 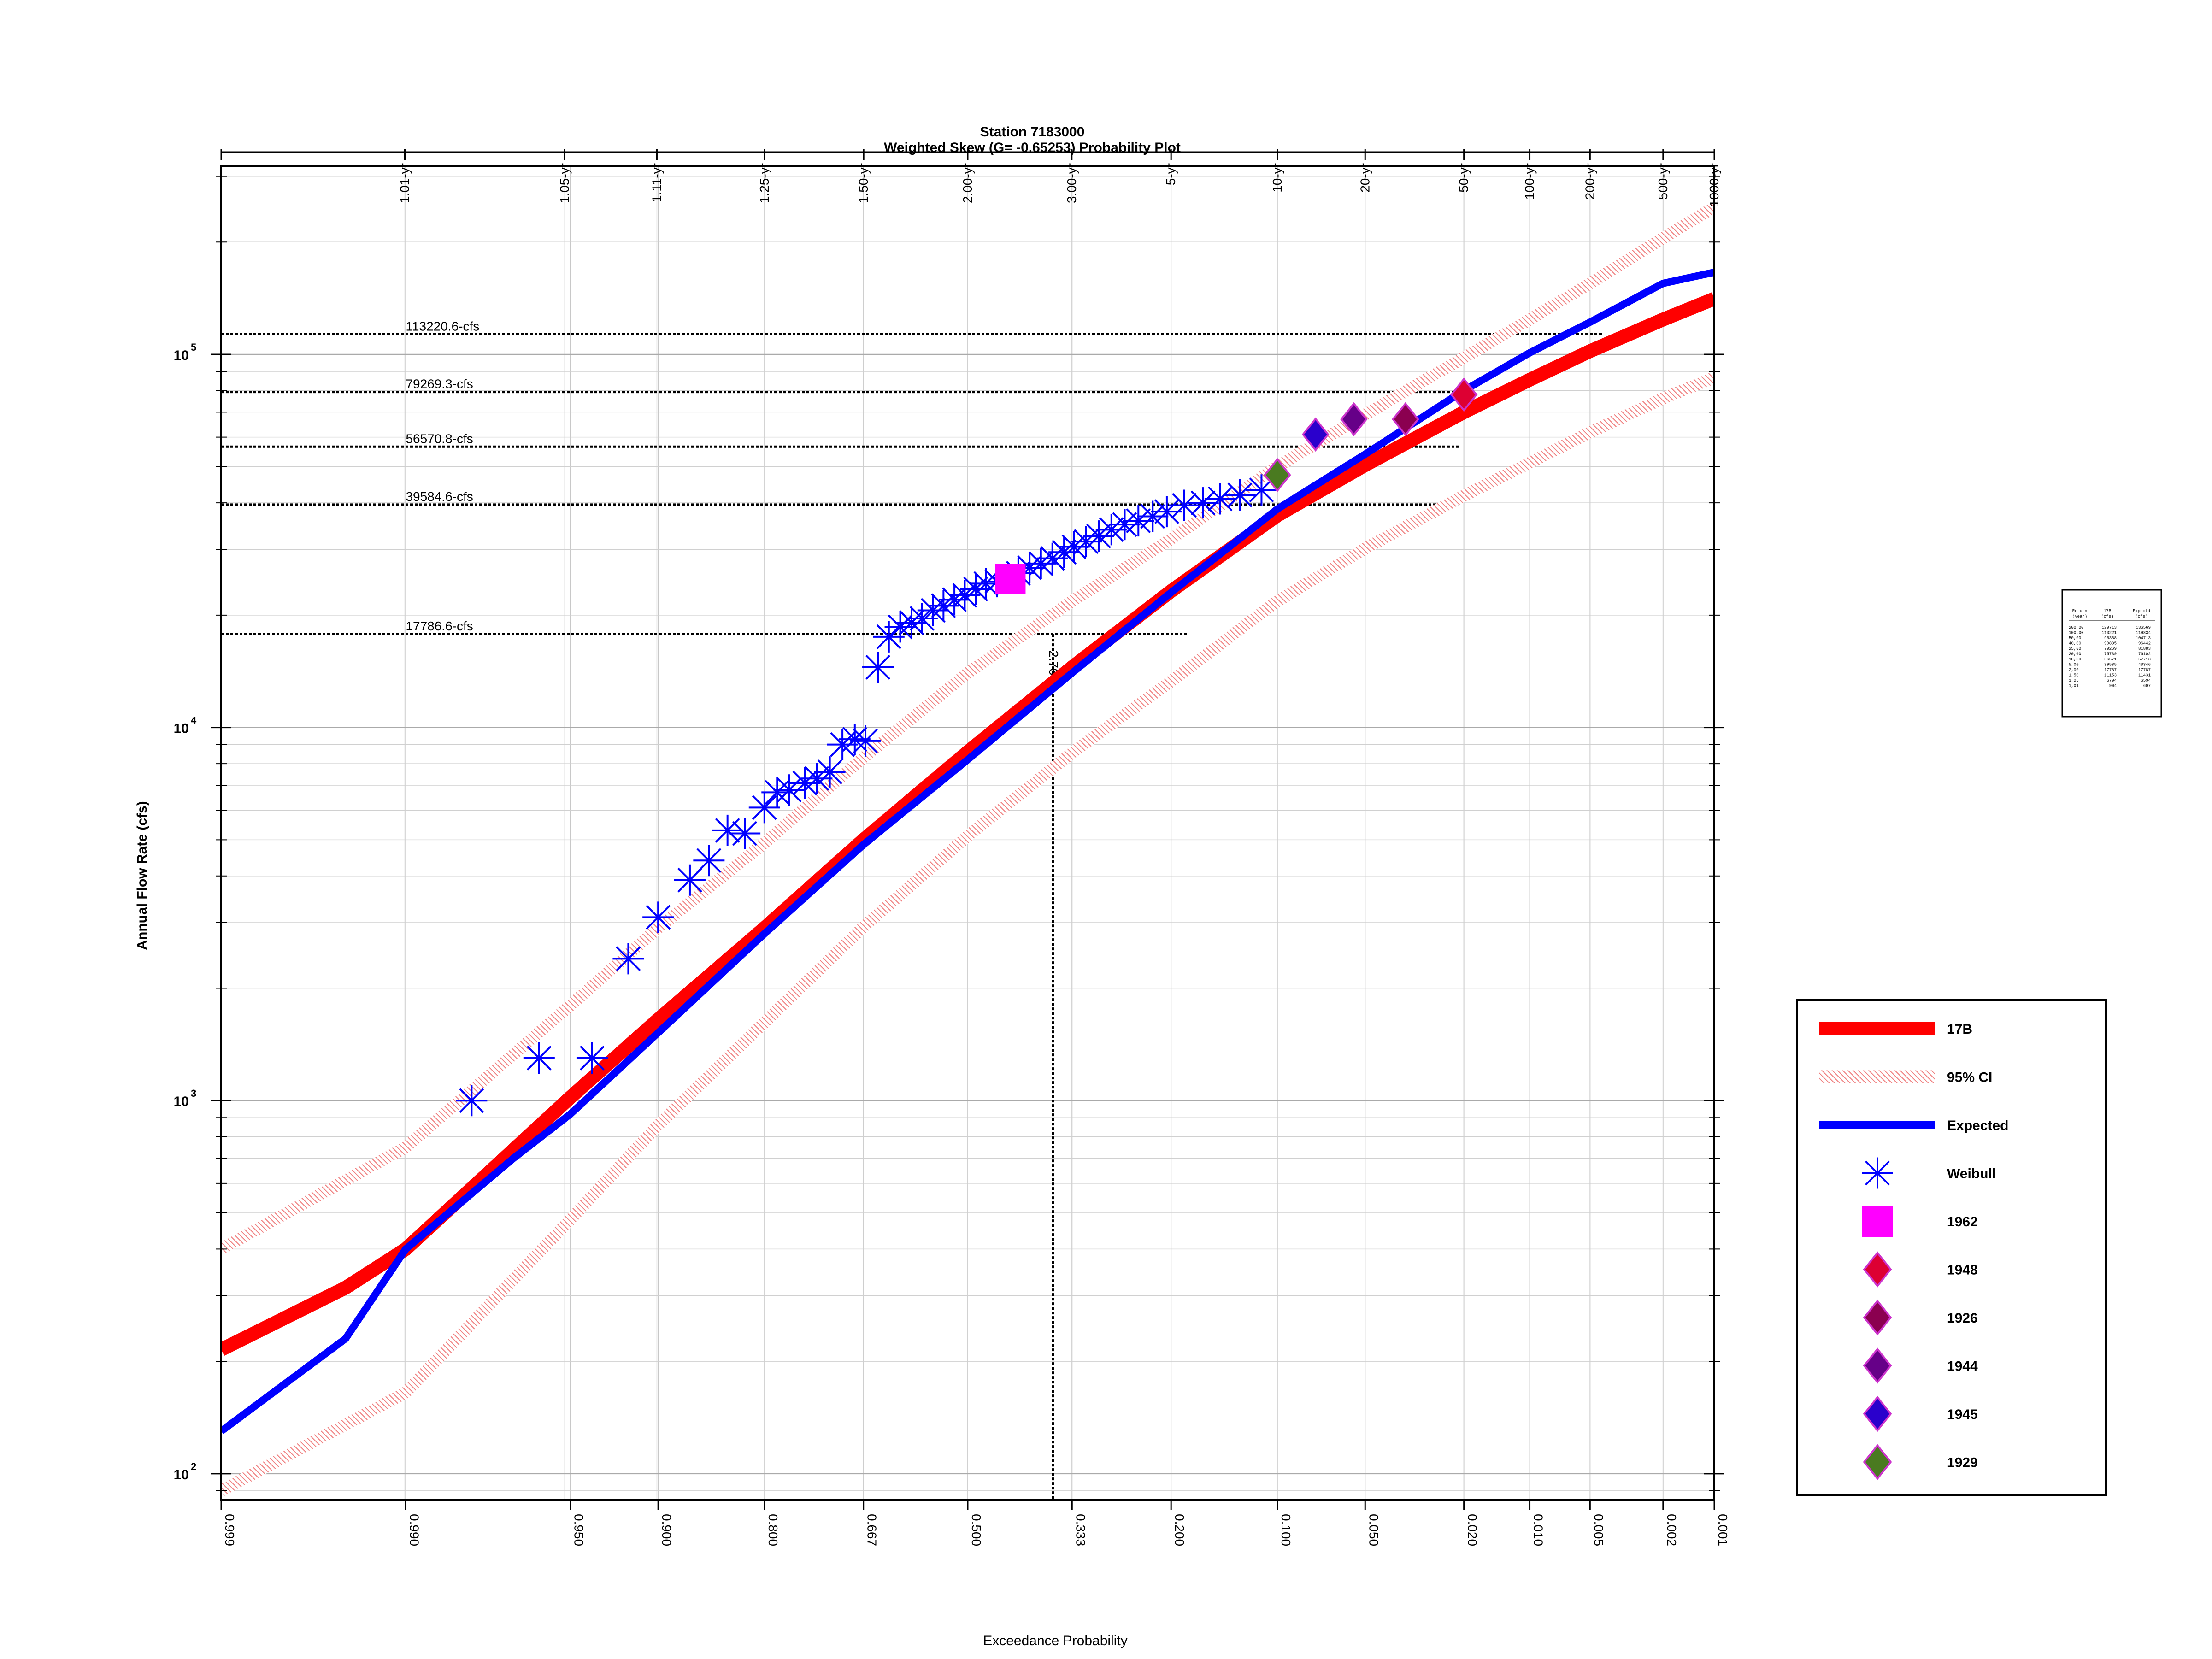 What do you see at coordinates (2075, 643) in the screenshot?
I see `summary-table-cell: 40,00` at bounding box center [2075, 643].